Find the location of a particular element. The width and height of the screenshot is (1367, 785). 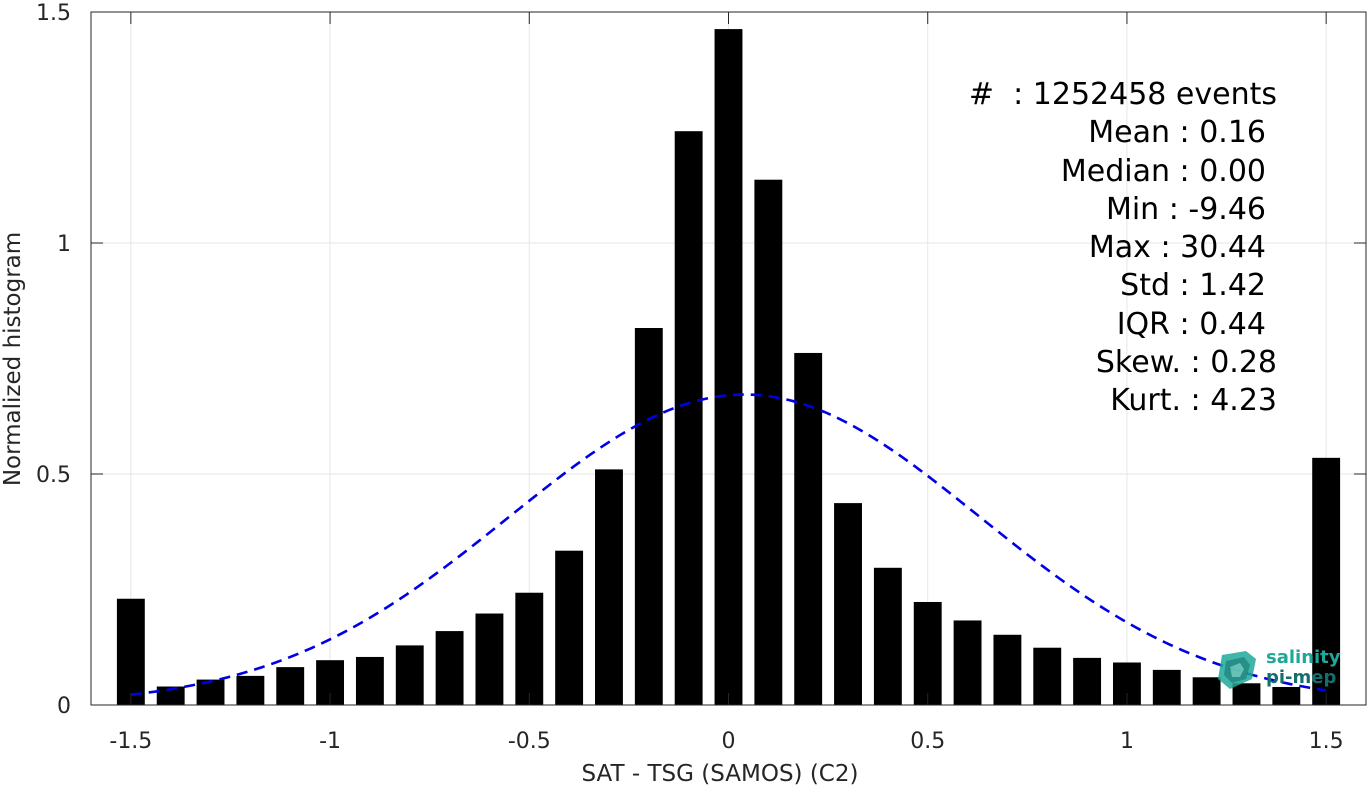

x-axis-label: SAT - TSG (SAMOS) (C2) is located at coordinates (720, 773).